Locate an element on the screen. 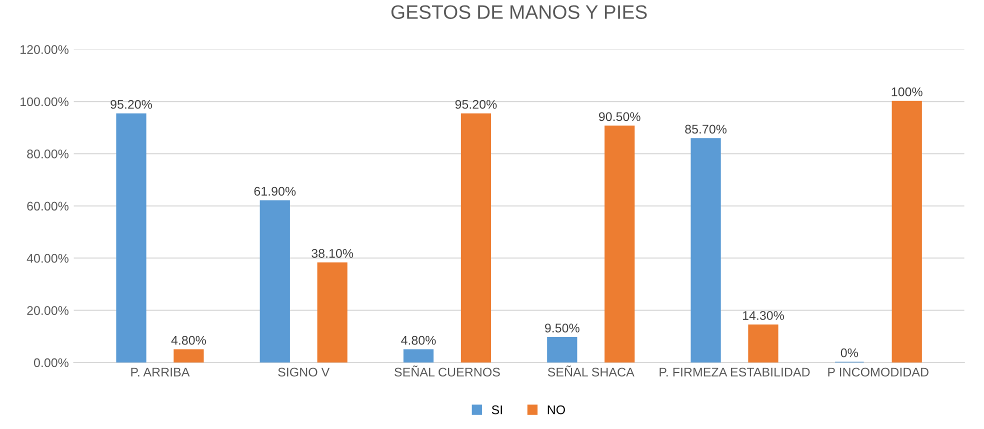 Image resolution: width=984 pixels, height=429 pixels. data-label: 14.30% is located at coordinates (763, 315).